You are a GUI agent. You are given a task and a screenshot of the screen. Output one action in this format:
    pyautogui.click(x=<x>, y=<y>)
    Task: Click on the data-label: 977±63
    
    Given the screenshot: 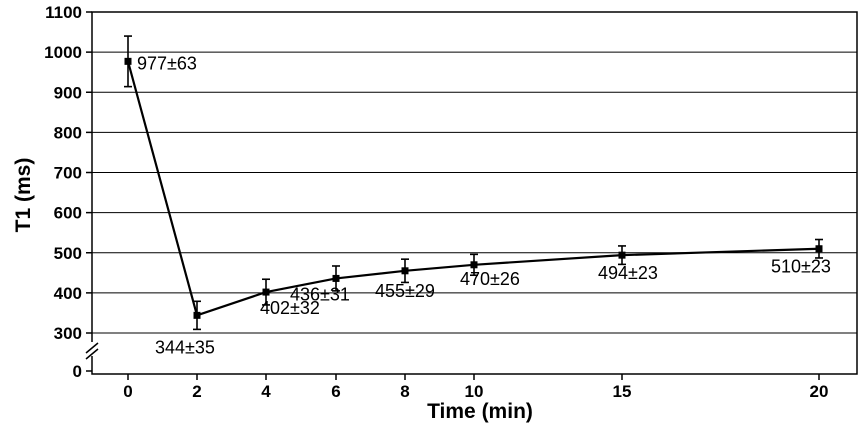 What is the action you would take?
    pyautogui.click(x=167, y=63)
    